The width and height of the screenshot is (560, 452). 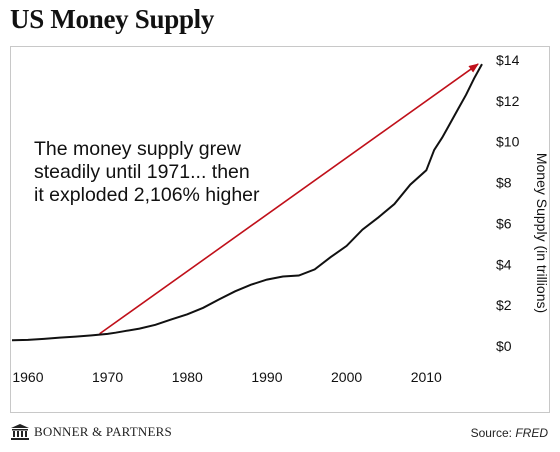 I want to click on y-axis-label: Money Supply (in trillions), so click(x=542, y=233).